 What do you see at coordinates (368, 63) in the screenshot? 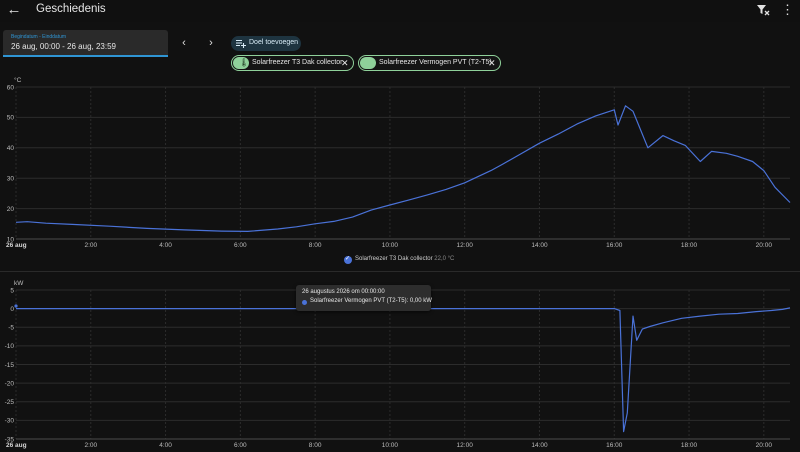
I see `sensor-icon` at bounding box center [368, 63].